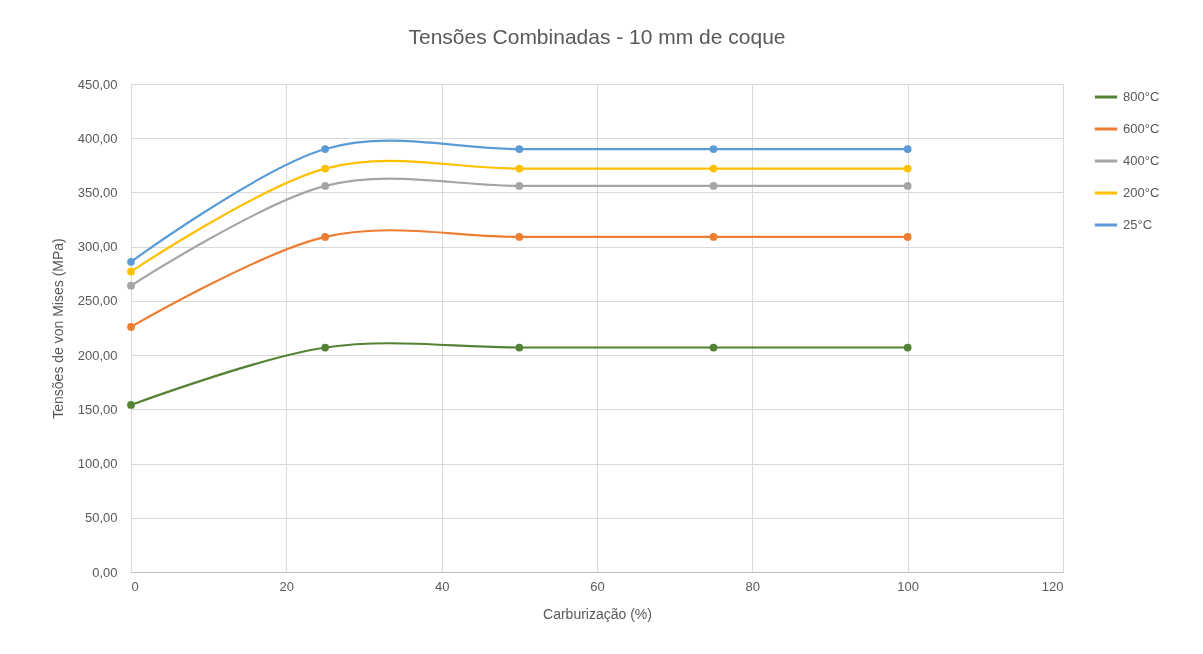 The height and width of the screenshot is (654, 1203). What do you see at coordinates (101, 518) in the screenshot?
I see `y-tick-label: 50,00` at bounding box center [101, 518].